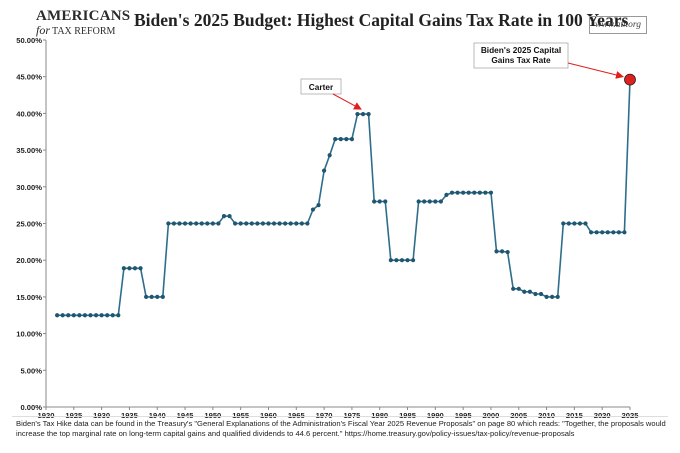  Describe the element at coordinates (29, 150) in the screenshot. I see `y-tick-label: 35.00%` at that location.